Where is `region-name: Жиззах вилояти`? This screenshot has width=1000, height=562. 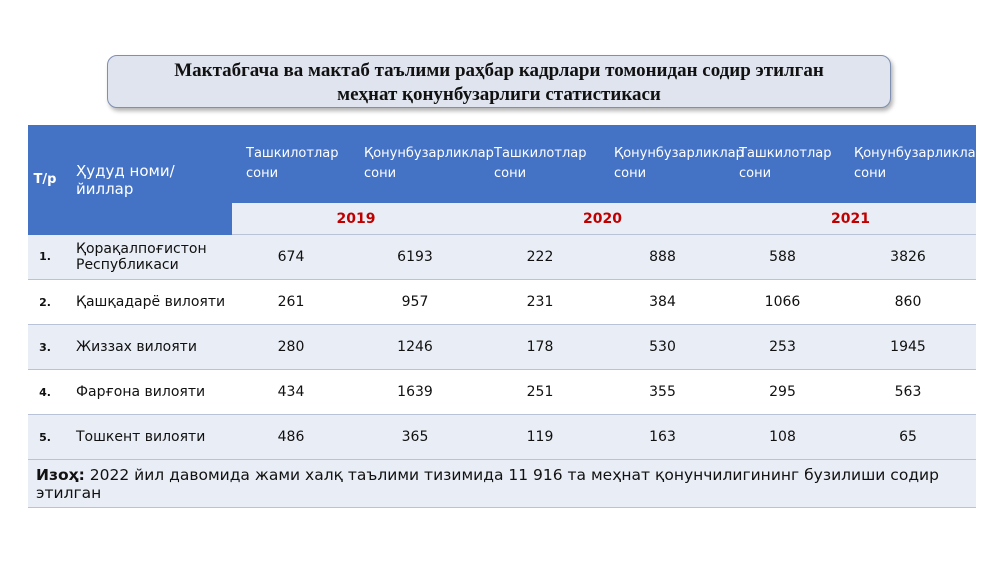 region-name: Жиззах вилояти is located at coordinates (147, 347).